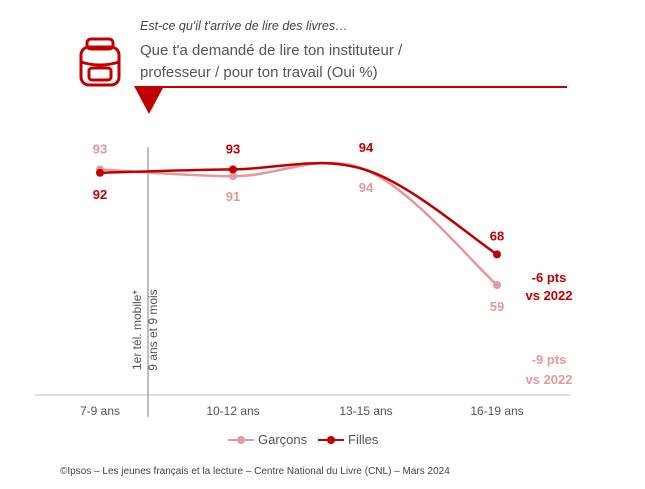  Describe the element at coordinates (366, 147) in the screenshot. I see `value-label-filles: 94` at that location.